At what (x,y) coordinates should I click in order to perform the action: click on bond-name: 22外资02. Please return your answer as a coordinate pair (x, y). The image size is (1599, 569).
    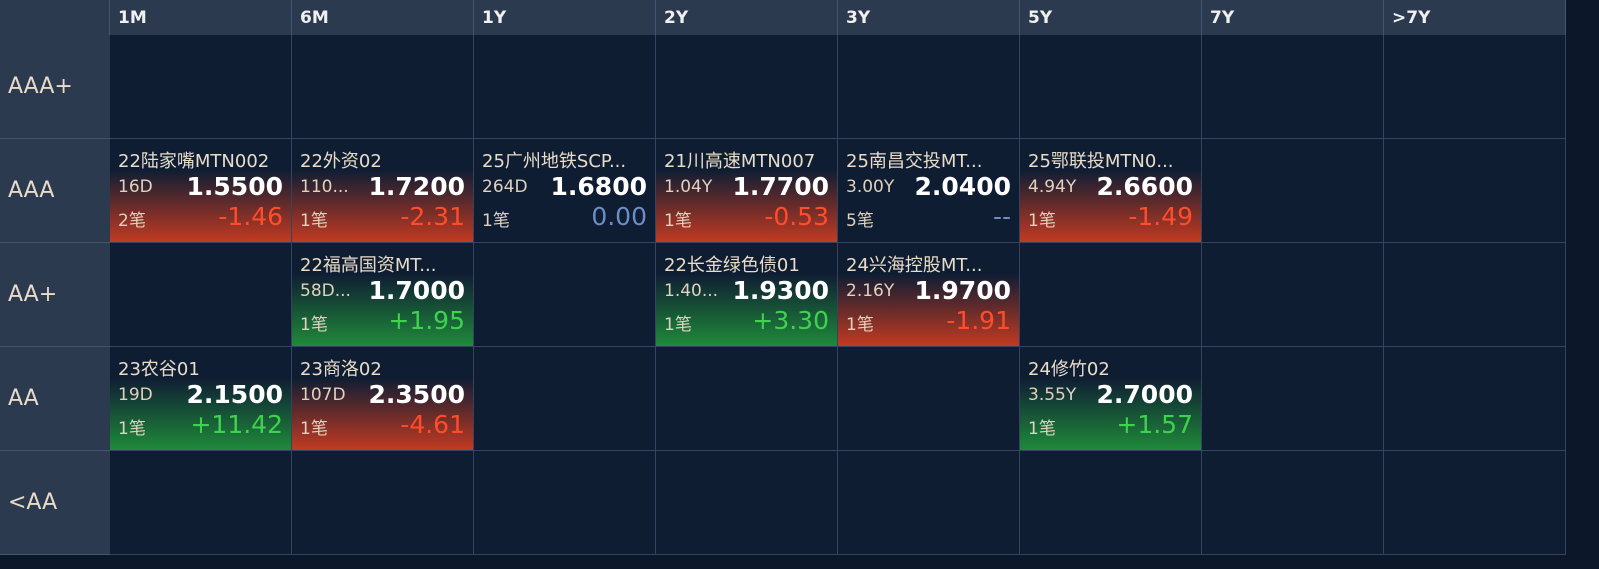
    Looking at the image, I should click on (341, 161).